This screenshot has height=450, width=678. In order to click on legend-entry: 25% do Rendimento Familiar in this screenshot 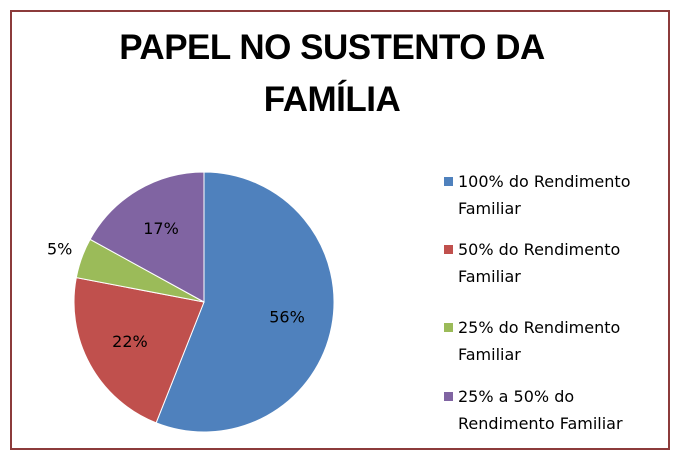, I will do `click(556, 341)`.